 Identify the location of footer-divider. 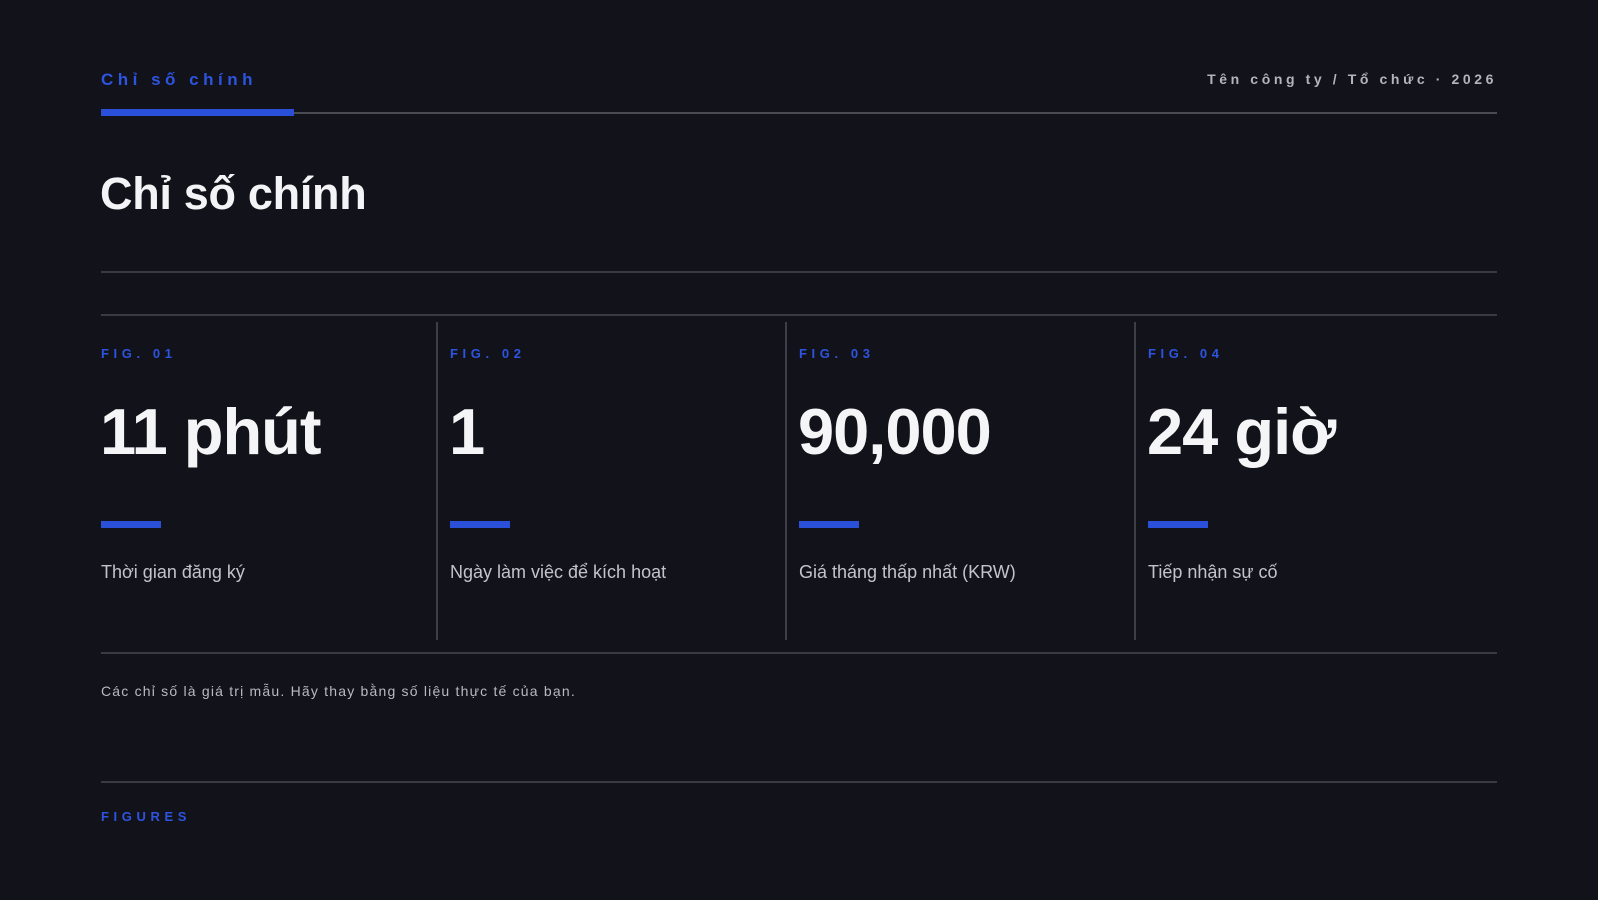
(799, 782).